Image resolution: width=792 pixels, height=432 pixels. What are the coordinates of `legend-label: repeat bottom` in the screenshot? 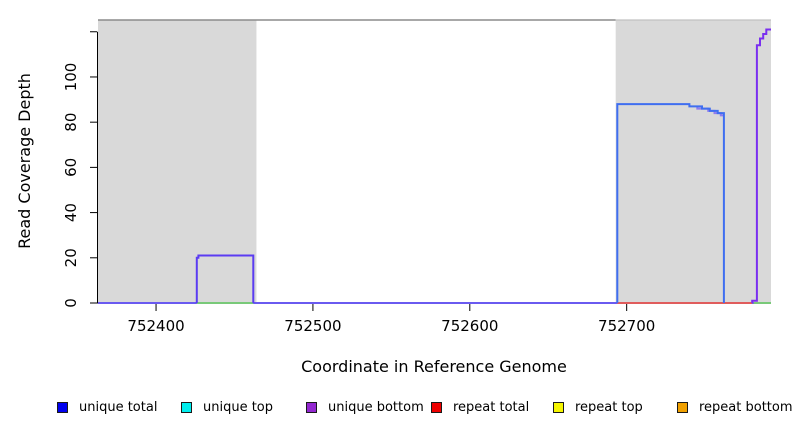 It's located at (745, 407).